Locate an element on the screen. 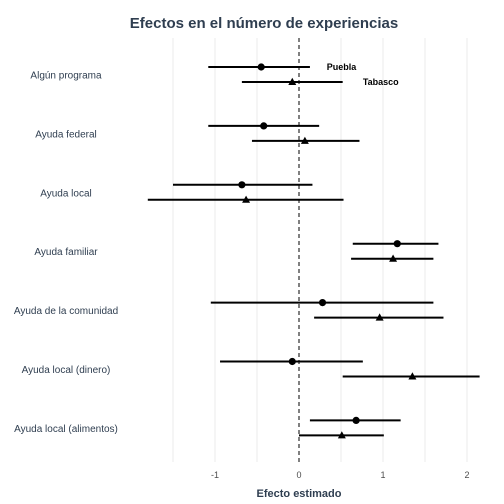  category-label: Ayuda local (alimentos) is located at coordinates (66, 429).